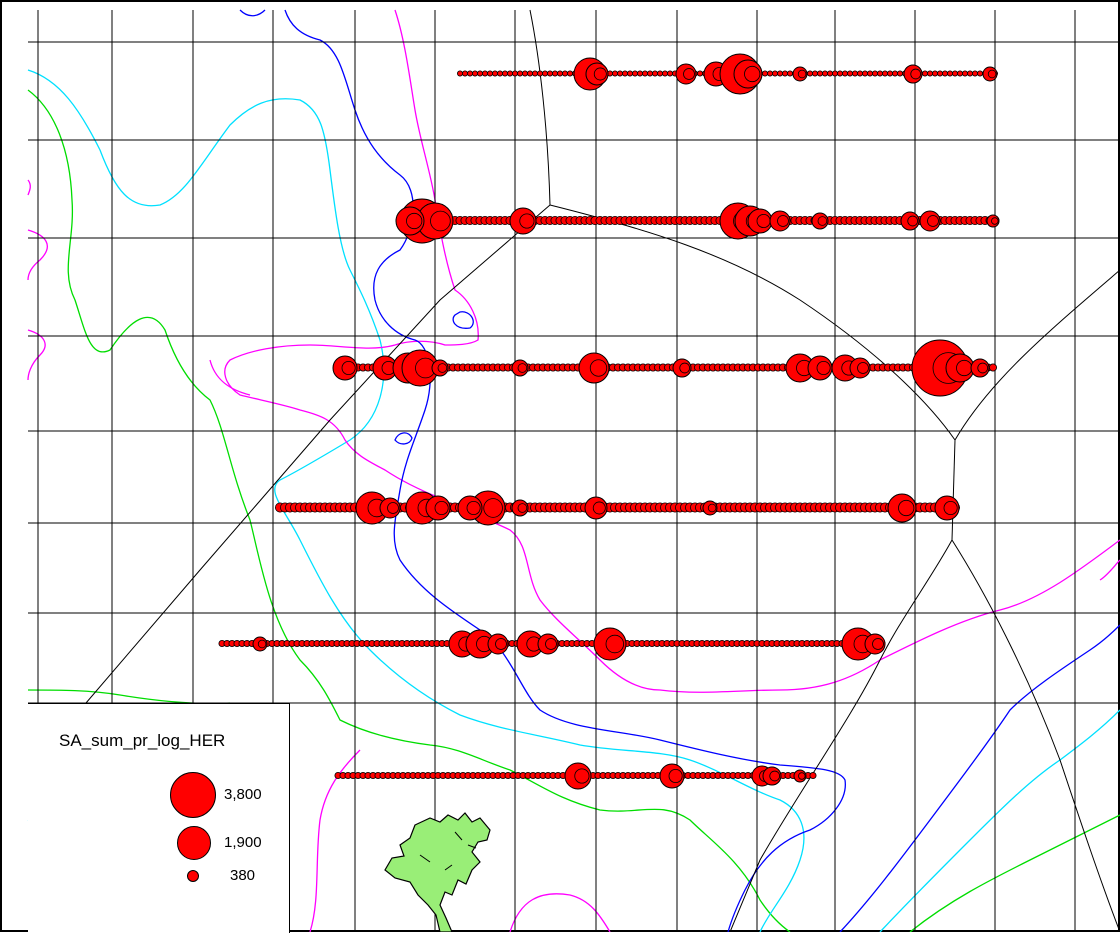 This screenshot has height=933, width=1120. I want to click on legend-label-medium: 1,900, so click(243, 842).